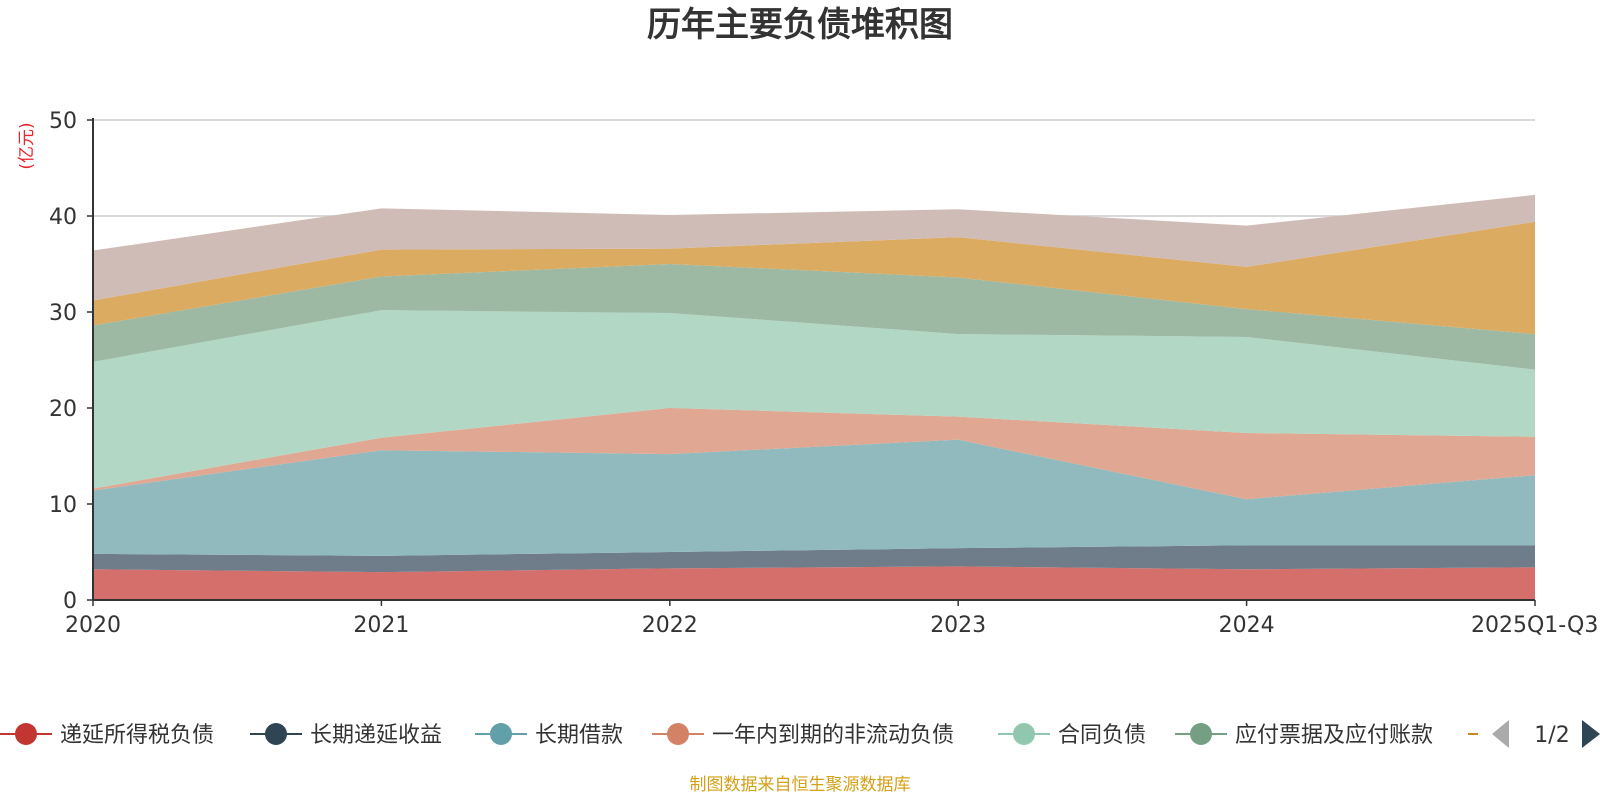  I want to click on x-tick-label: 2024, so click(1247, 625).